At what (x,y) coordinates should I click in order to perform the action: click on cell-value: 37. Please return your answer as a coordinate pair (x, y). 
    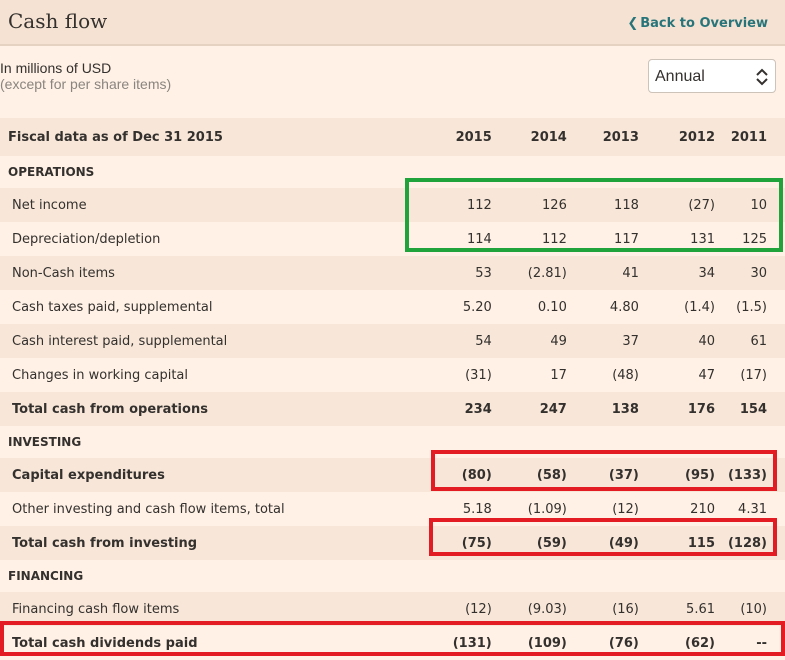
    Looking at the image, I should click on (602, 341).